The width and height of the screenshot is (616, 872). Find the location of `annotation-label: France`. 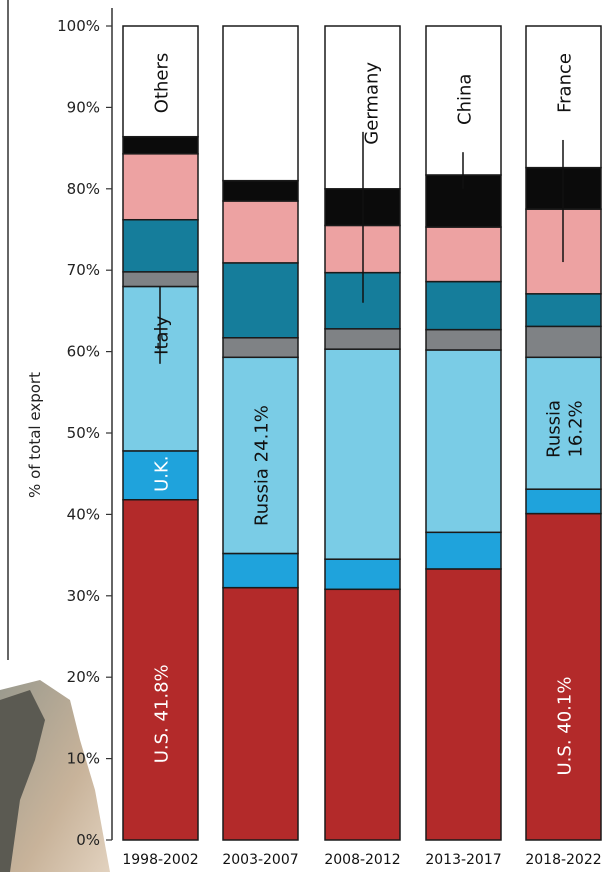

annotation-label: France is located at coordinates (565, 83).